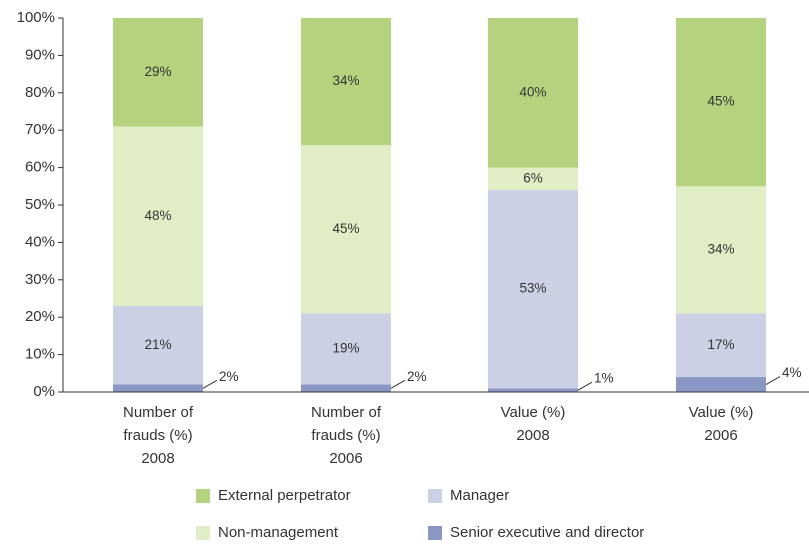 The height and width of the screenshot is (546, 809). I want to click on y-tick-label: 0%, so click(44, 391).